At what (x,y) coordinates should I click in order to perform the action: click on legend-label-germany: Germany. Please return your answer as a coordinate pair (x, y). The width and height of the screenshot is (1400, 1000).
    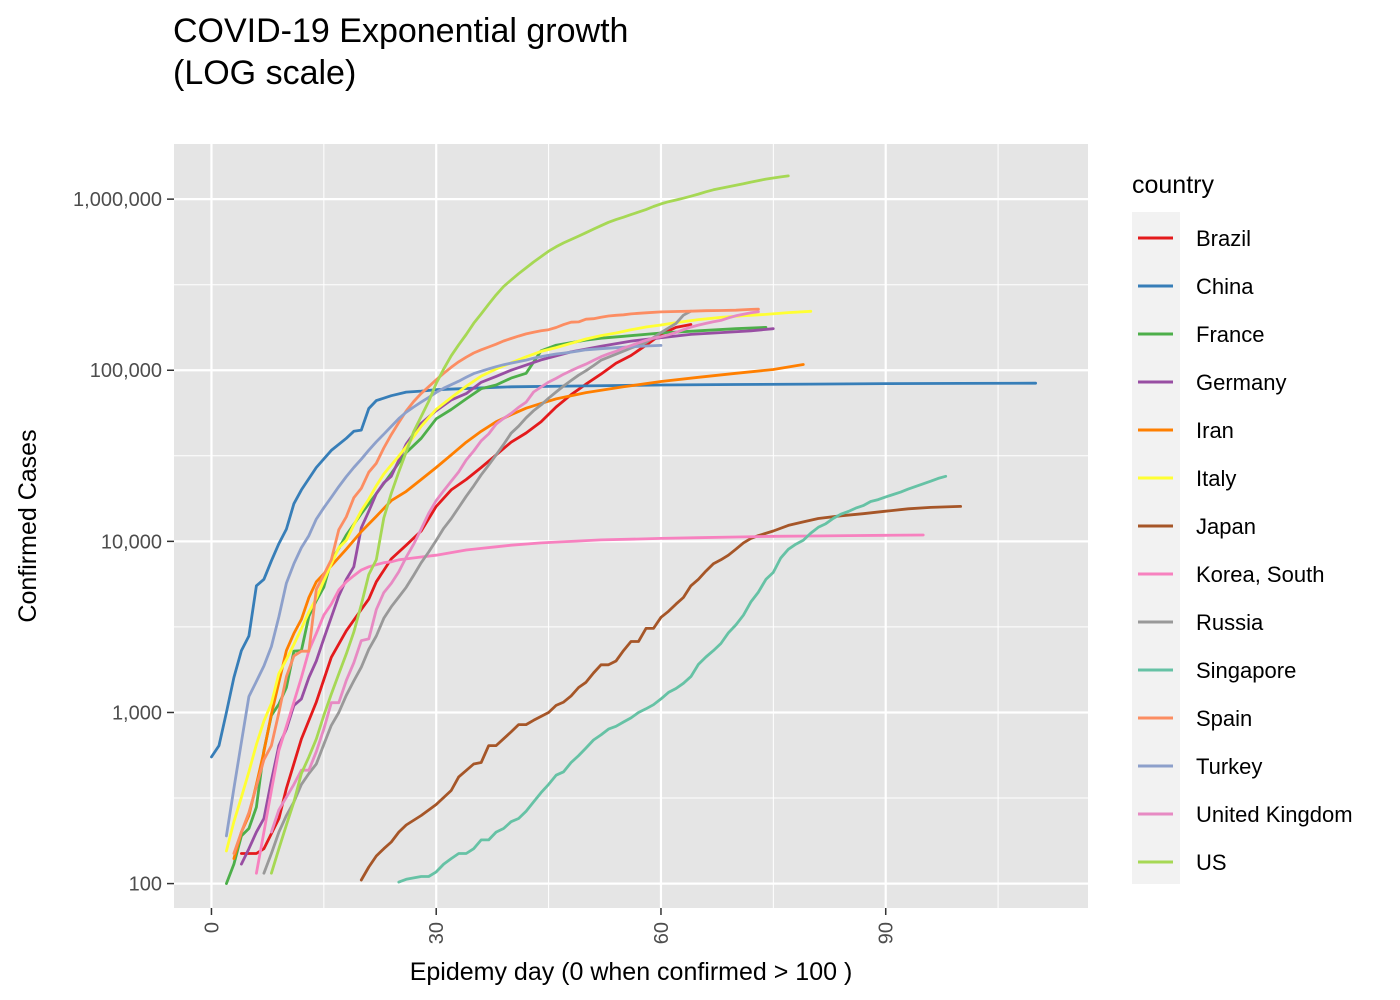
    Looking at the image, I should click on (1241, 382).